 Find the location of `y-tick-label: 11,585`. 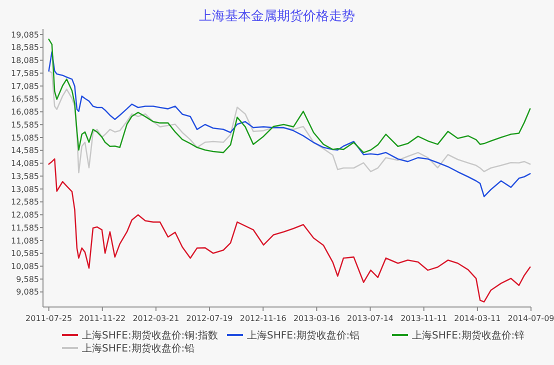

y-tick-label: 11,585 is located at coordinates (25, 227).